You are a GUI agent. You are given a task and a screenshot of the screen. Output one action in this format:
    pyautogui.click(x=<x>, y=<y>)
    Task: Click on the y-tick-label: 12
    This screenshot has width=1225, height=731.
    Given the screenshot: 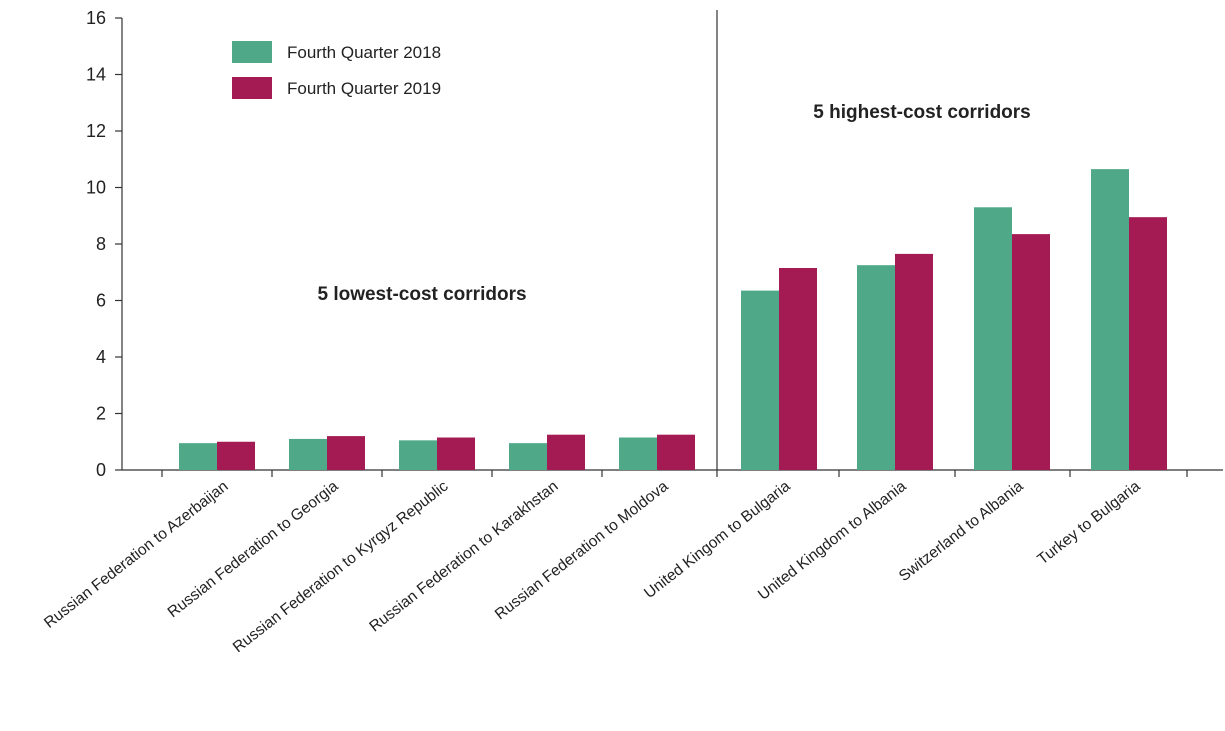 What is the action you would take?
    pyautogui.click(x=96, y=131)
    